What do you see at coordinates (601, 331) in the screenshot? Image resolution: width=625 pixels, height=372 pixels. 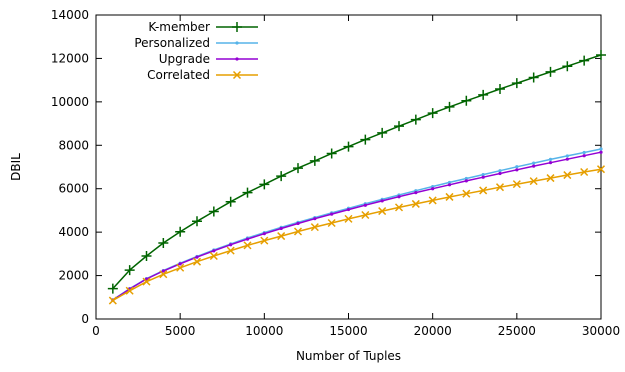 I see `x-tick-label: 30000` at bounding box center [601, 331].